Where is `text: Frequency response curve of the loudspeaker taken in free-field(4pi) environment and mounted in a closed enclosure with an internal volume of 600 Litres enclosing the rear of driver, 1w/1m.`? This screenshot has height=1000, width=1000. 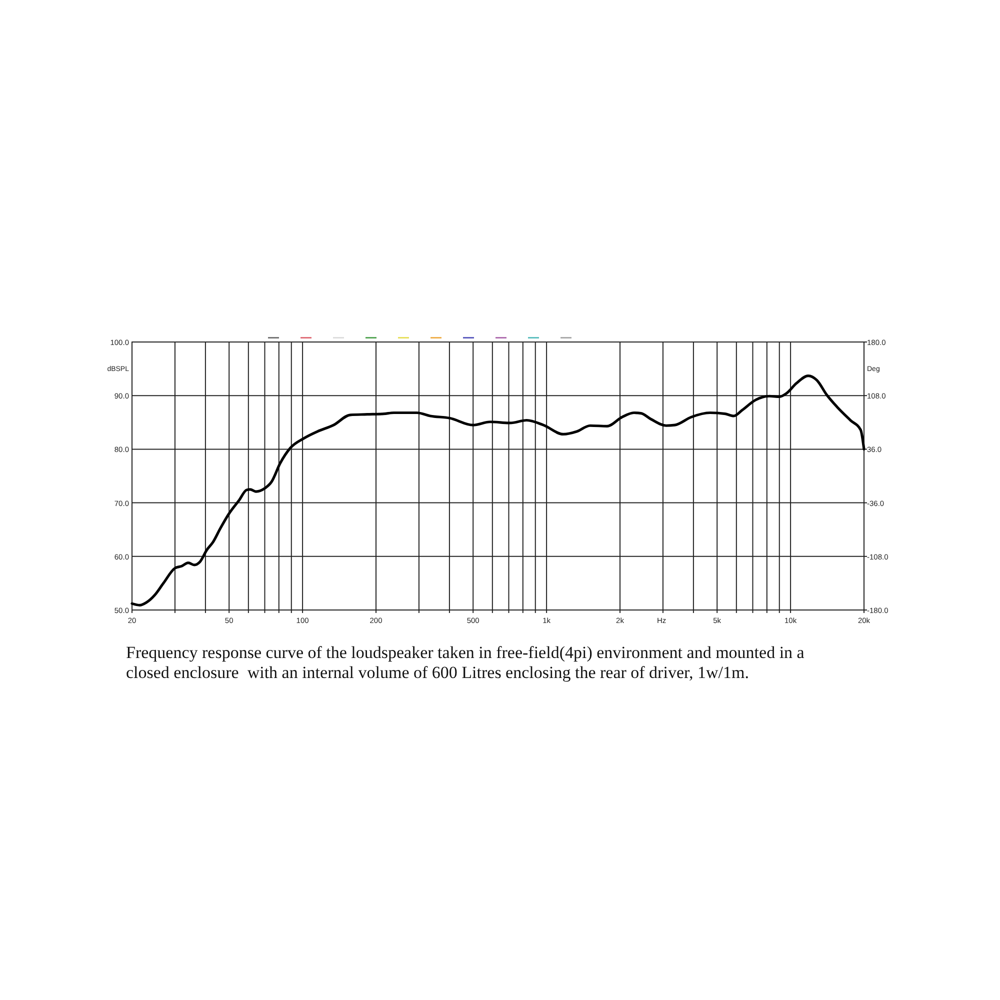
text: Frequency response curve of the loudspeaker taken in free-field(4pi) environment and mounted in a closed enclosure with an internal volume of 600 Litres enclosing the rear of driver, 1w/1m. is located at coordinates (465, 662).